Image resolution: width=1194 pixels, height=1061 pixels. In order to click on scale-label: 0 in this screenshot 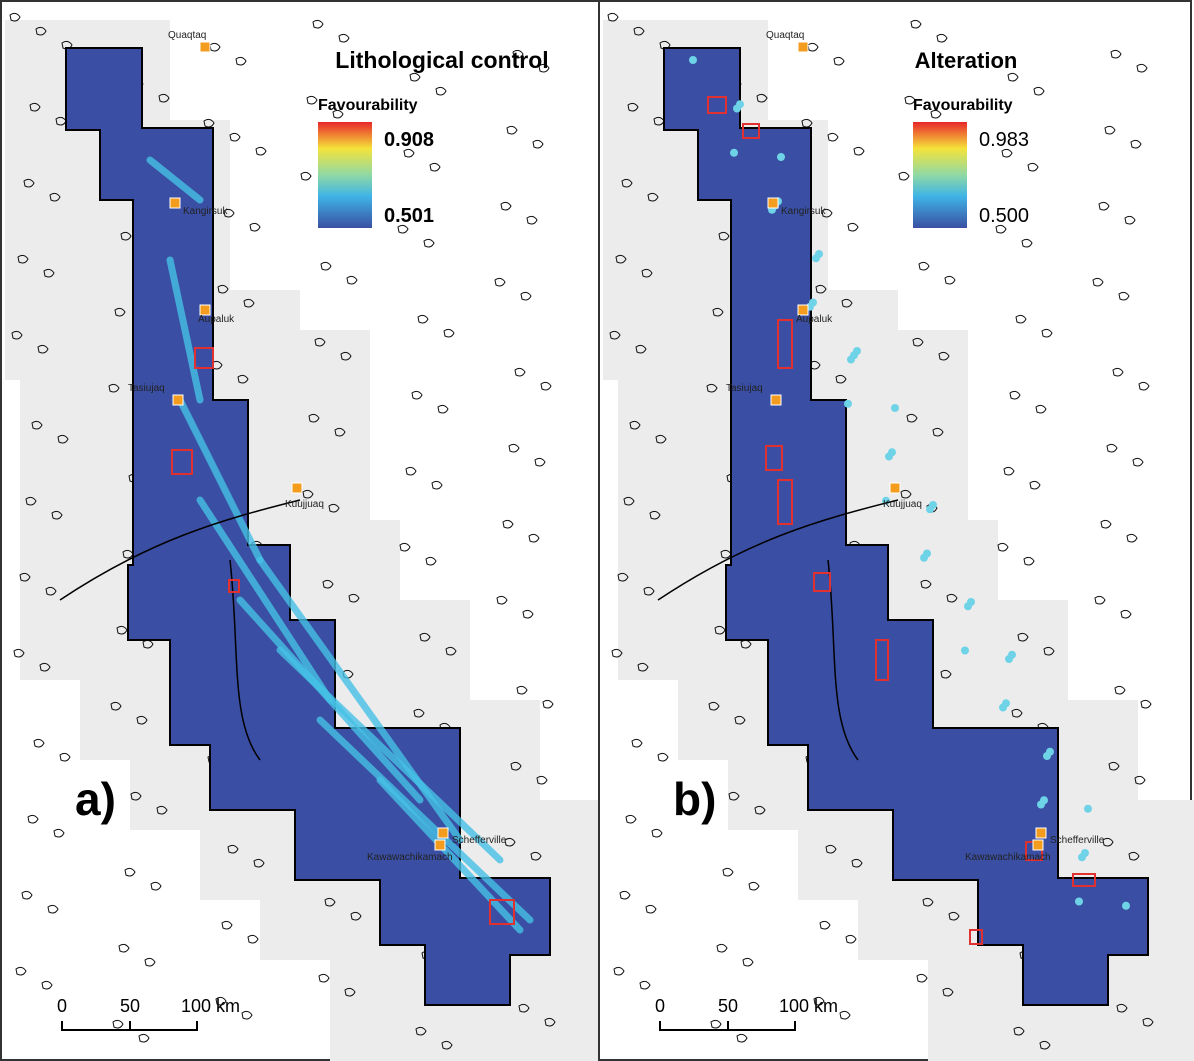, I will do `click(62, 1006)`.